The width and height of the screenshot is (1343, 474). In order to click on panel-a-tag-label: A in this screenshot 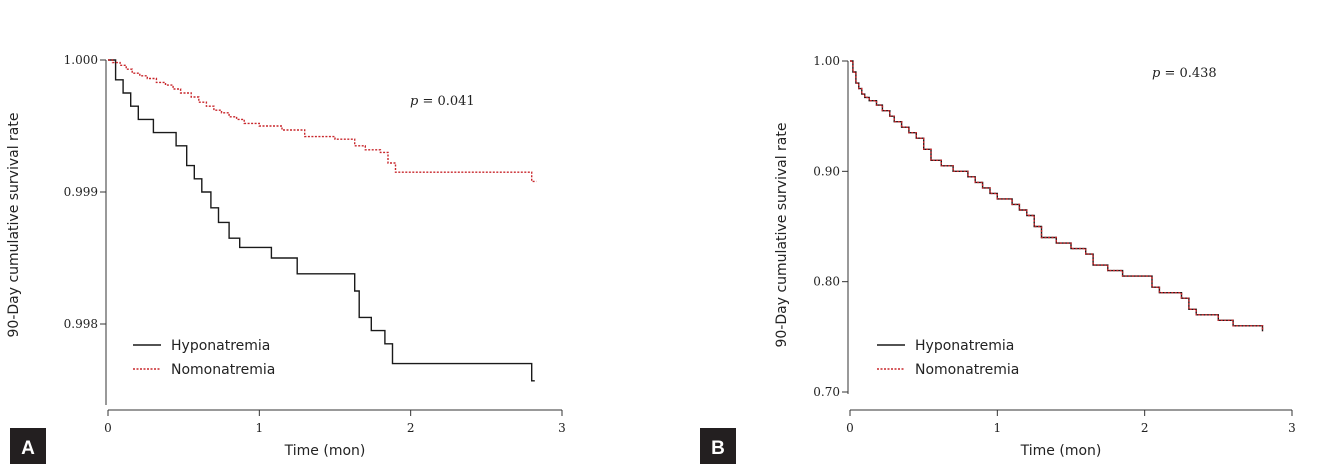, I will do `click(28, 448)`.